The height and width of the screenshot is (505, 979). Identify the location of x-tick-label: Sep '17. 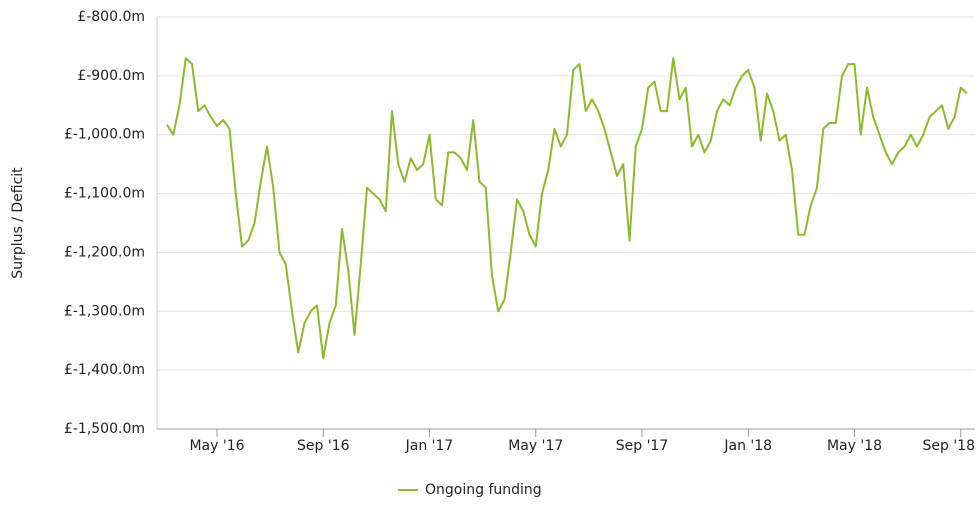
(642, 446).